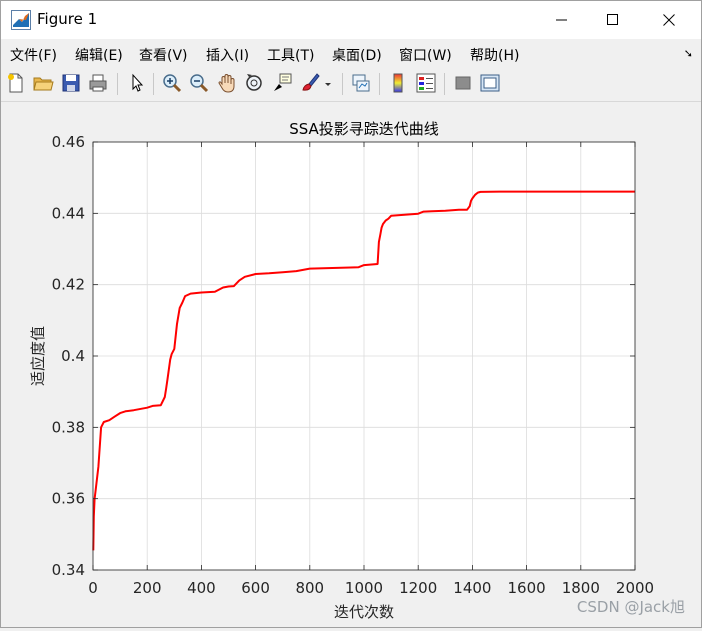 Image resolution: width=702 pixels, height=631 pixels. I want to click on y-tick-label: 0.44, so click(68, 213).